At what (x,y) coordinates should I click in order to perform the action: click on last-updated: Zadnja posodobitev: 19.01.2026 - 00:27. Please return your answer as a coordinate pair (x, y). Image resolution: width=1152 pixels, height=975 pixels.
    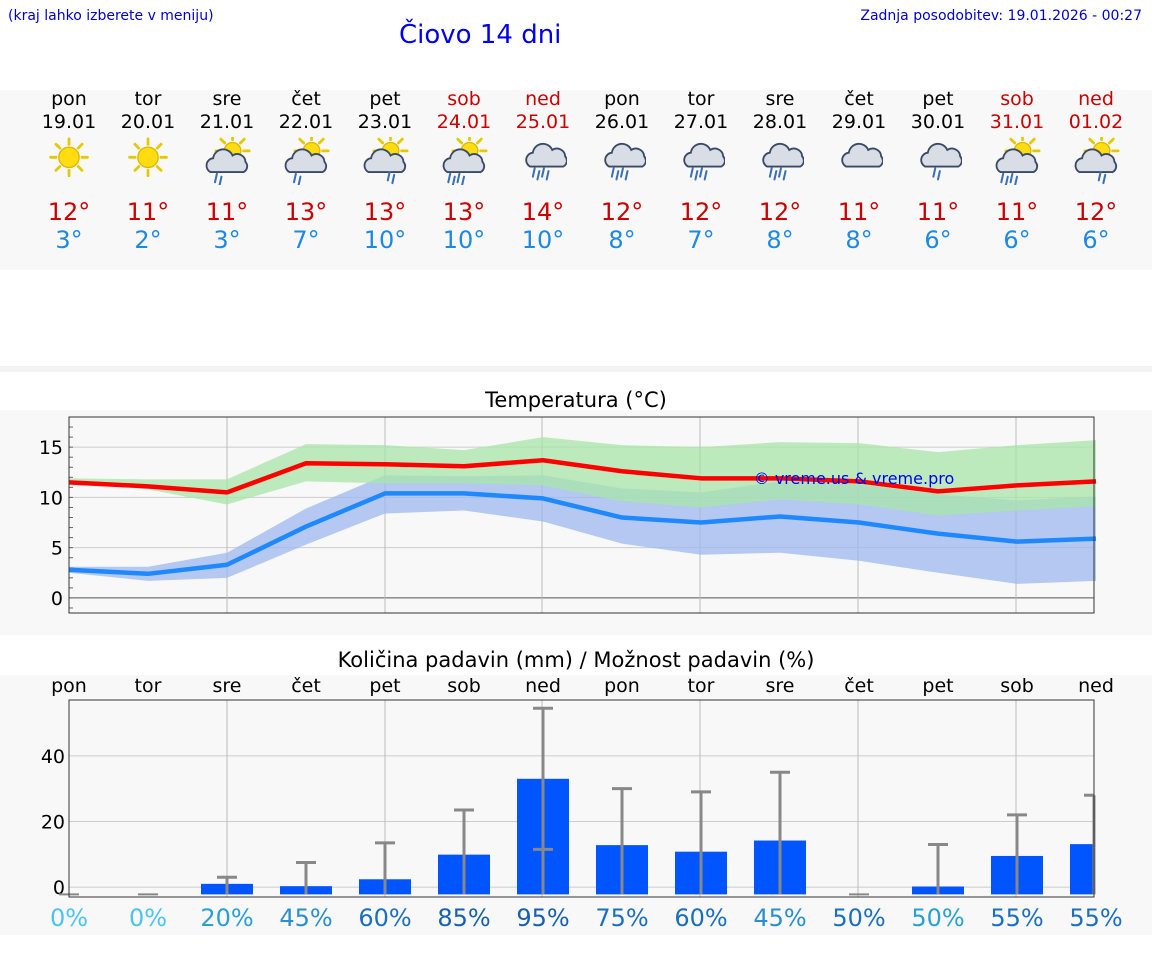
    Looking at the image, I should click on (1001, 16).